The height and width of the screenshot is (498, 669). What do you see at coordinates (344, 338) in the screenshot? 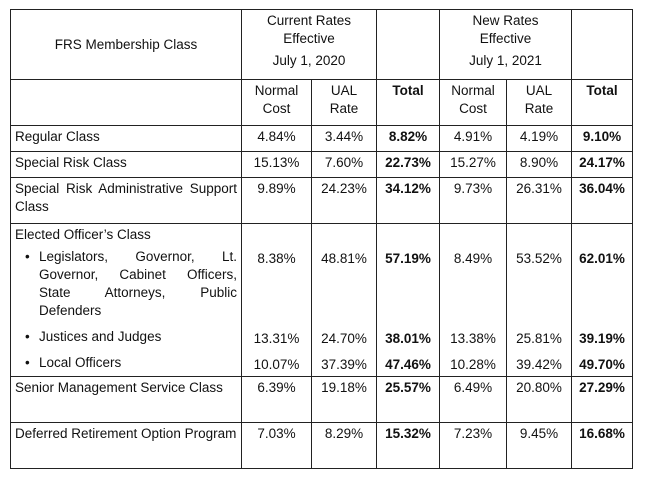
I see `value-justices: 24.70%` at bounding box center [344, 338].